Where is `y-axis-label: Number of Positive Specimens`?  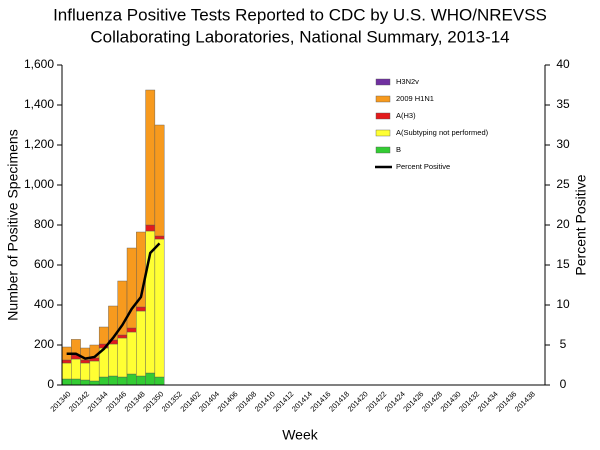
y-axis-label: Number of Positive Specimens is located at coordinates (13, 224).